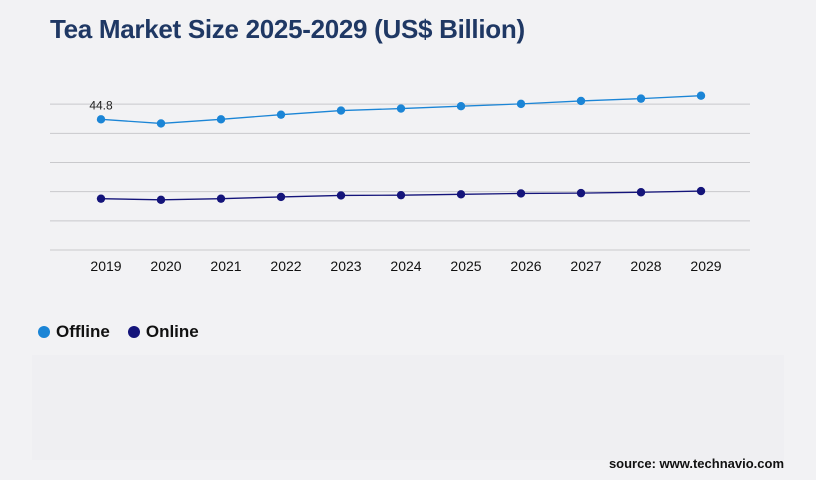 The image size is (816, 480). What do you see at coordinates (345, 266) in the screenshot?
I see `x-tick-label: 2023` at bounding box center [345, 266].